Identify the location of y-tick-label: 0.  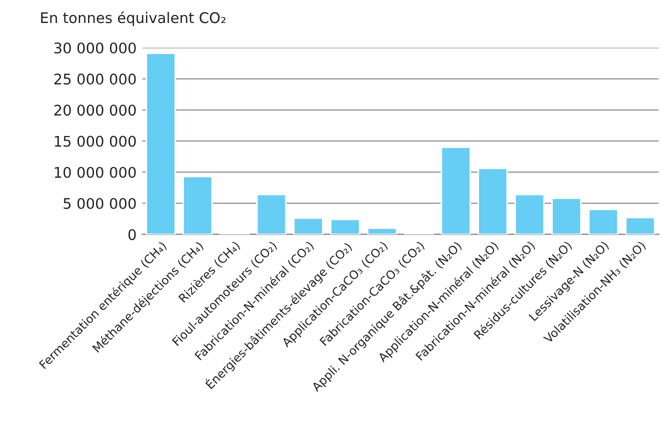
(132, 234).